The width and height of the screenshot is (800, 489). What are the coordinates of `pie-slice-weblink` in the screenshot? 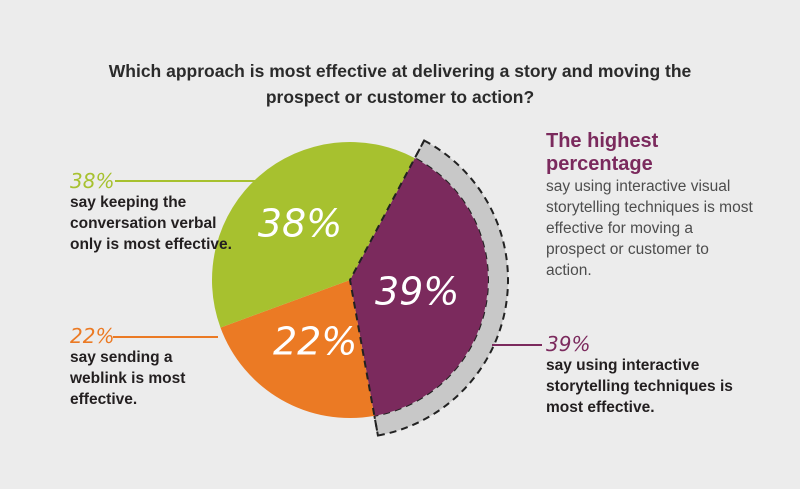 It's located at (297, 349).